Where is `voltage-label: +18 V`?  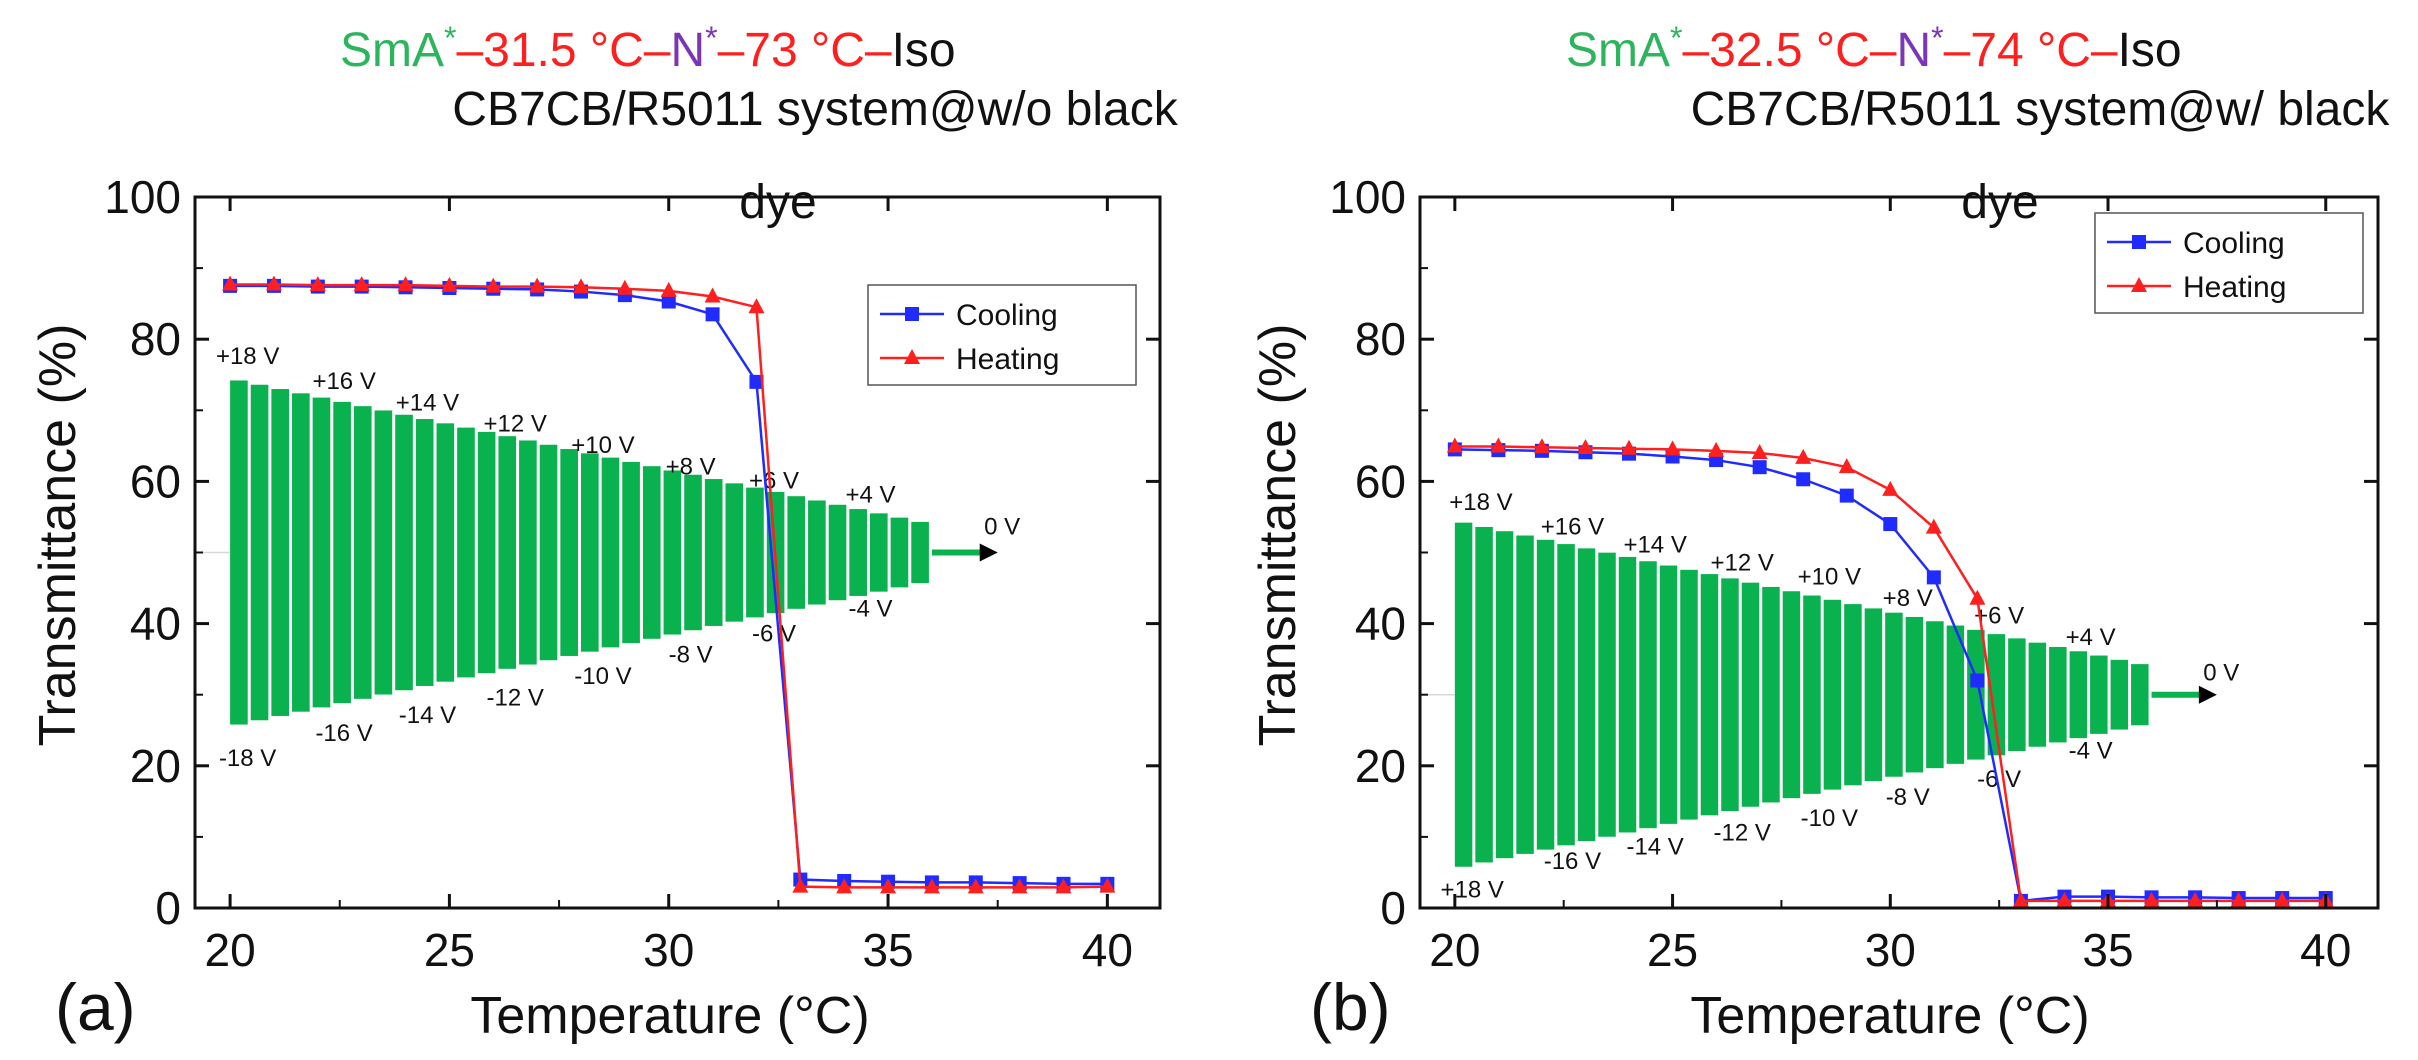 voltage-label: +18 V is located at coordinates (1480, 502).